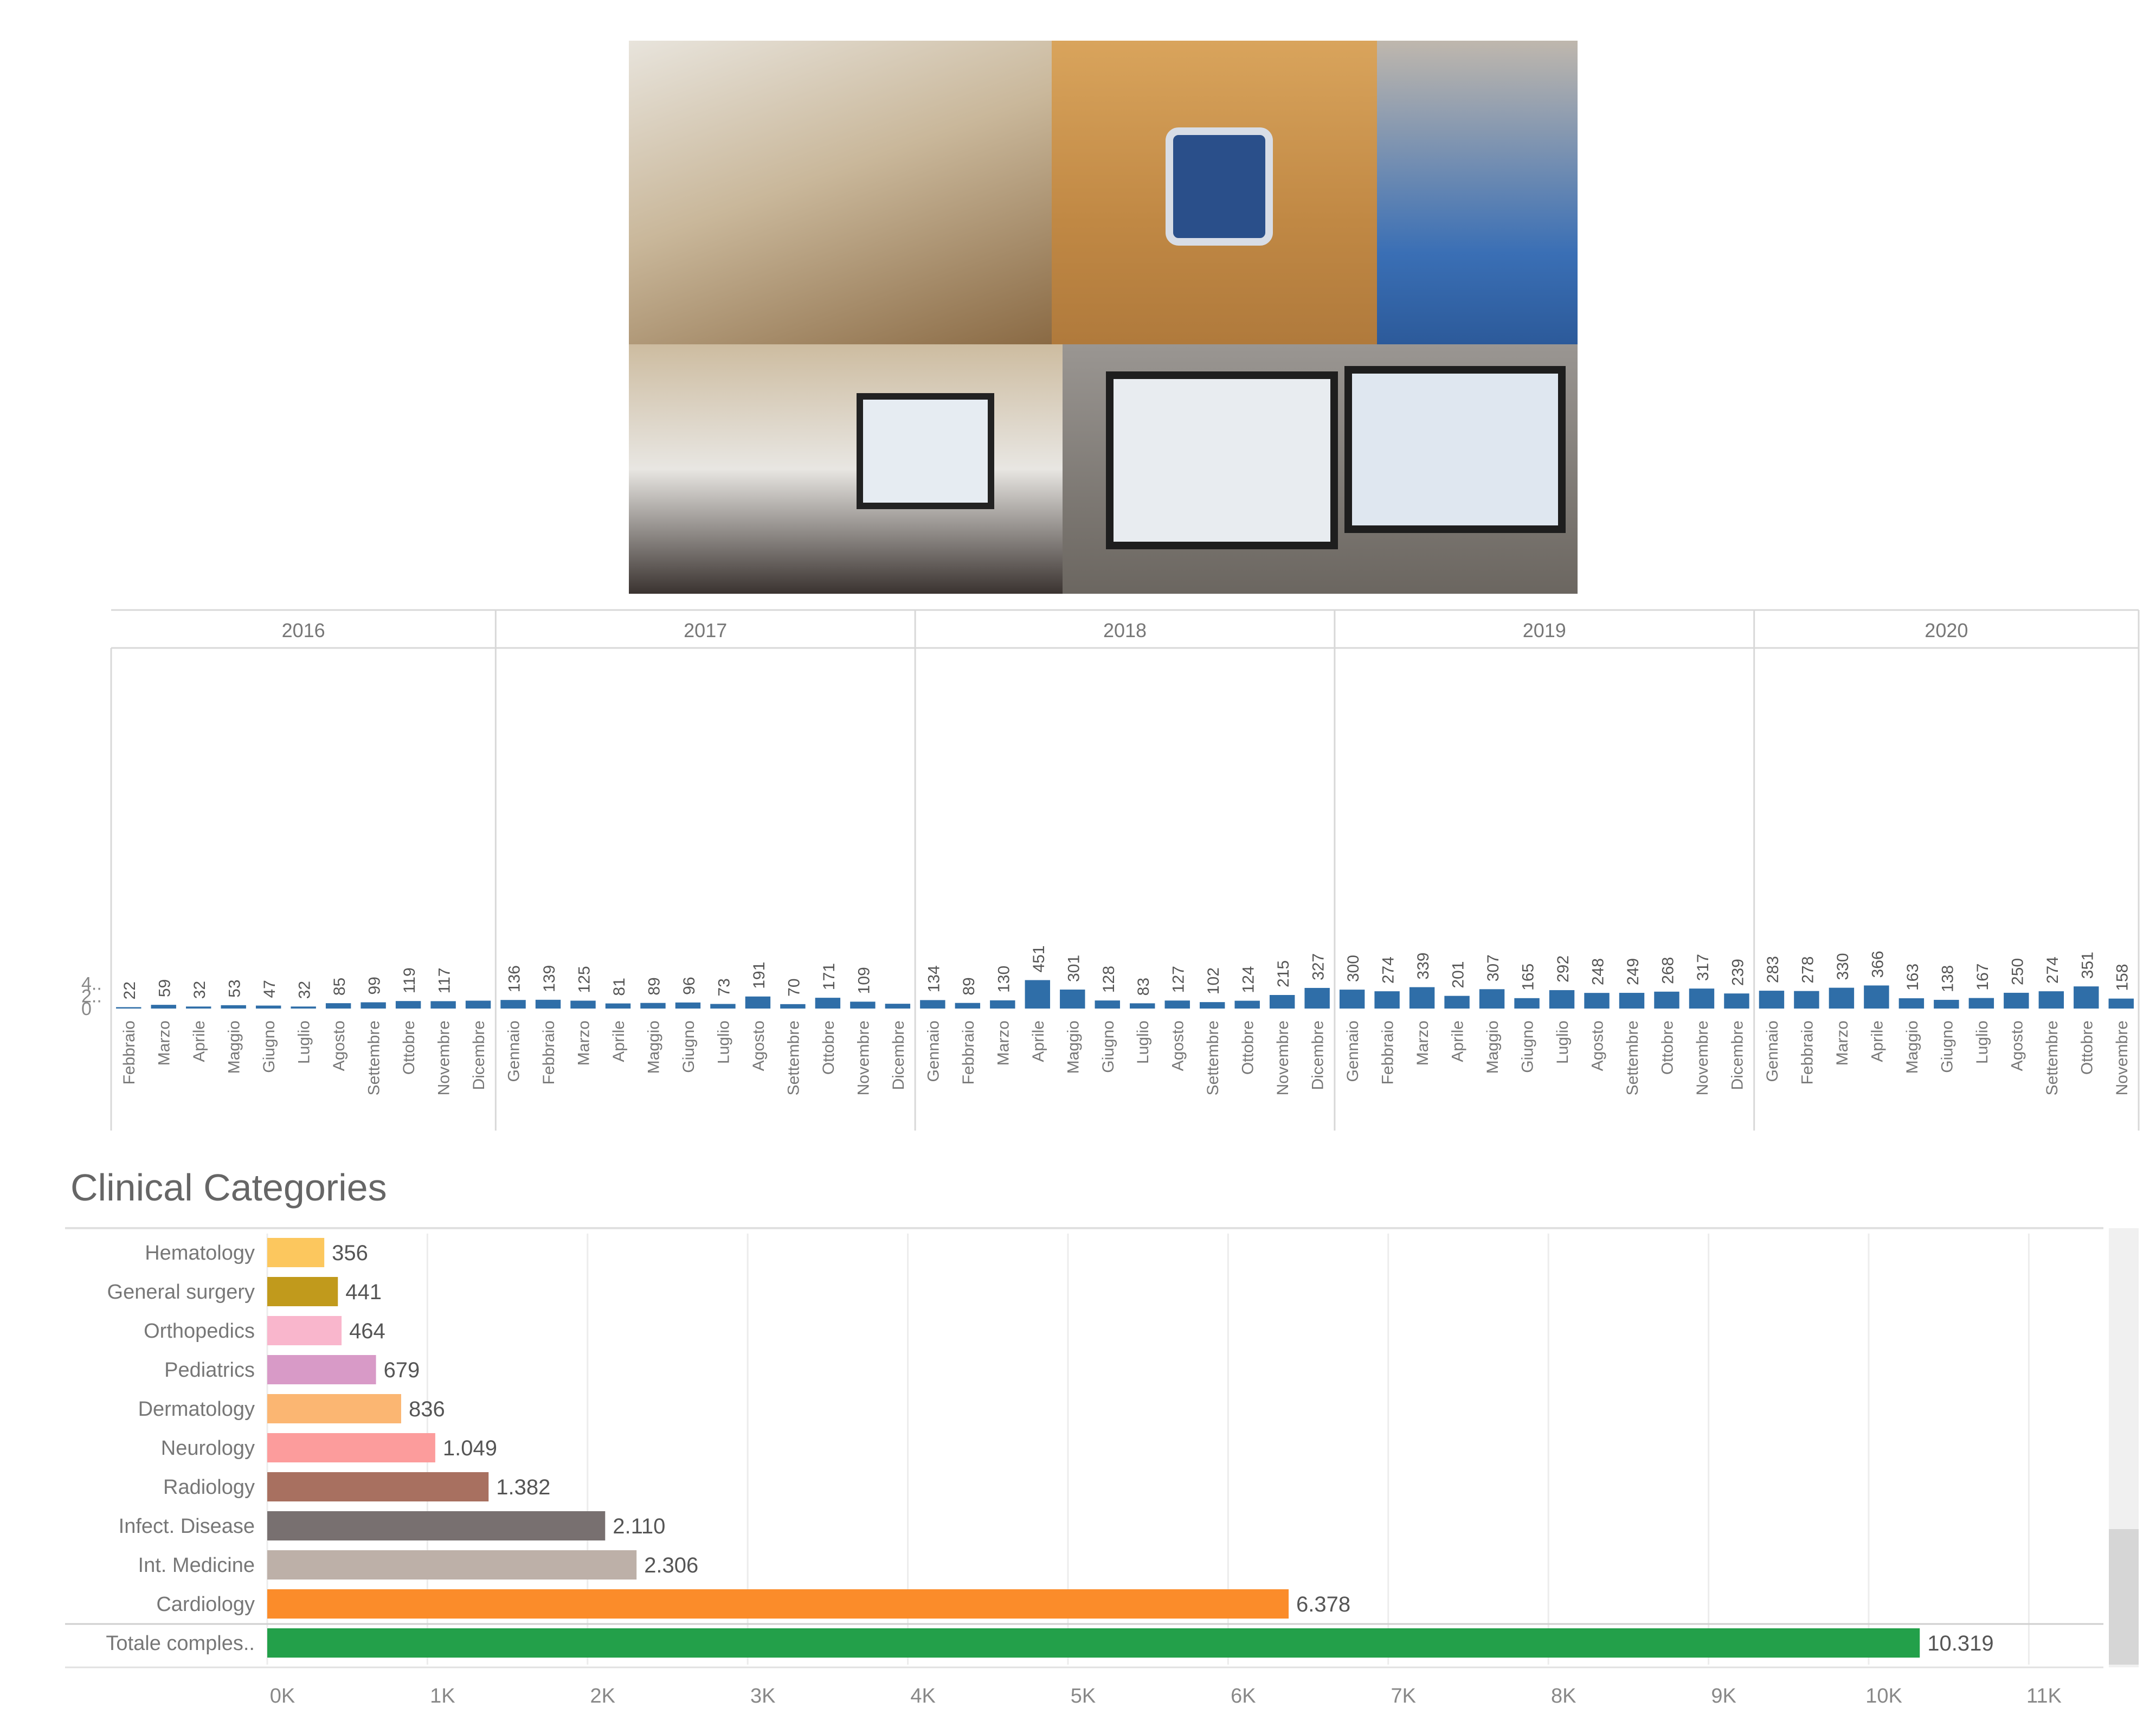 The image size is (2156, 1727). Describe the element at coordinates (443, 1696) in the screenshot. I see `x-tick-label: 1K` at that location.